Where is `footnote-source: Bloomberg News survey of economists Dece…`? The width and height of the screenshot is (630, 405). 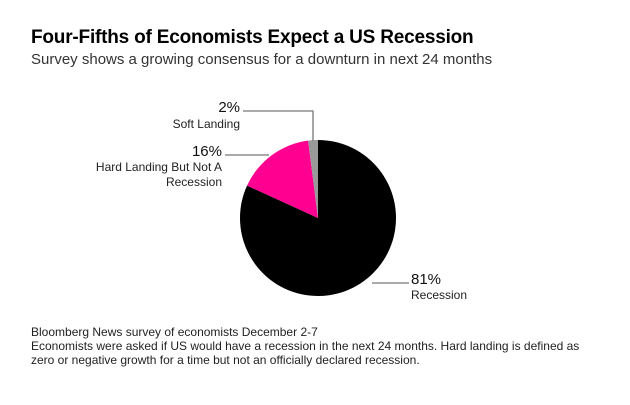
footnote-source: Bloomberg News survey of economists Dece… is located at coordinates (174, 332).